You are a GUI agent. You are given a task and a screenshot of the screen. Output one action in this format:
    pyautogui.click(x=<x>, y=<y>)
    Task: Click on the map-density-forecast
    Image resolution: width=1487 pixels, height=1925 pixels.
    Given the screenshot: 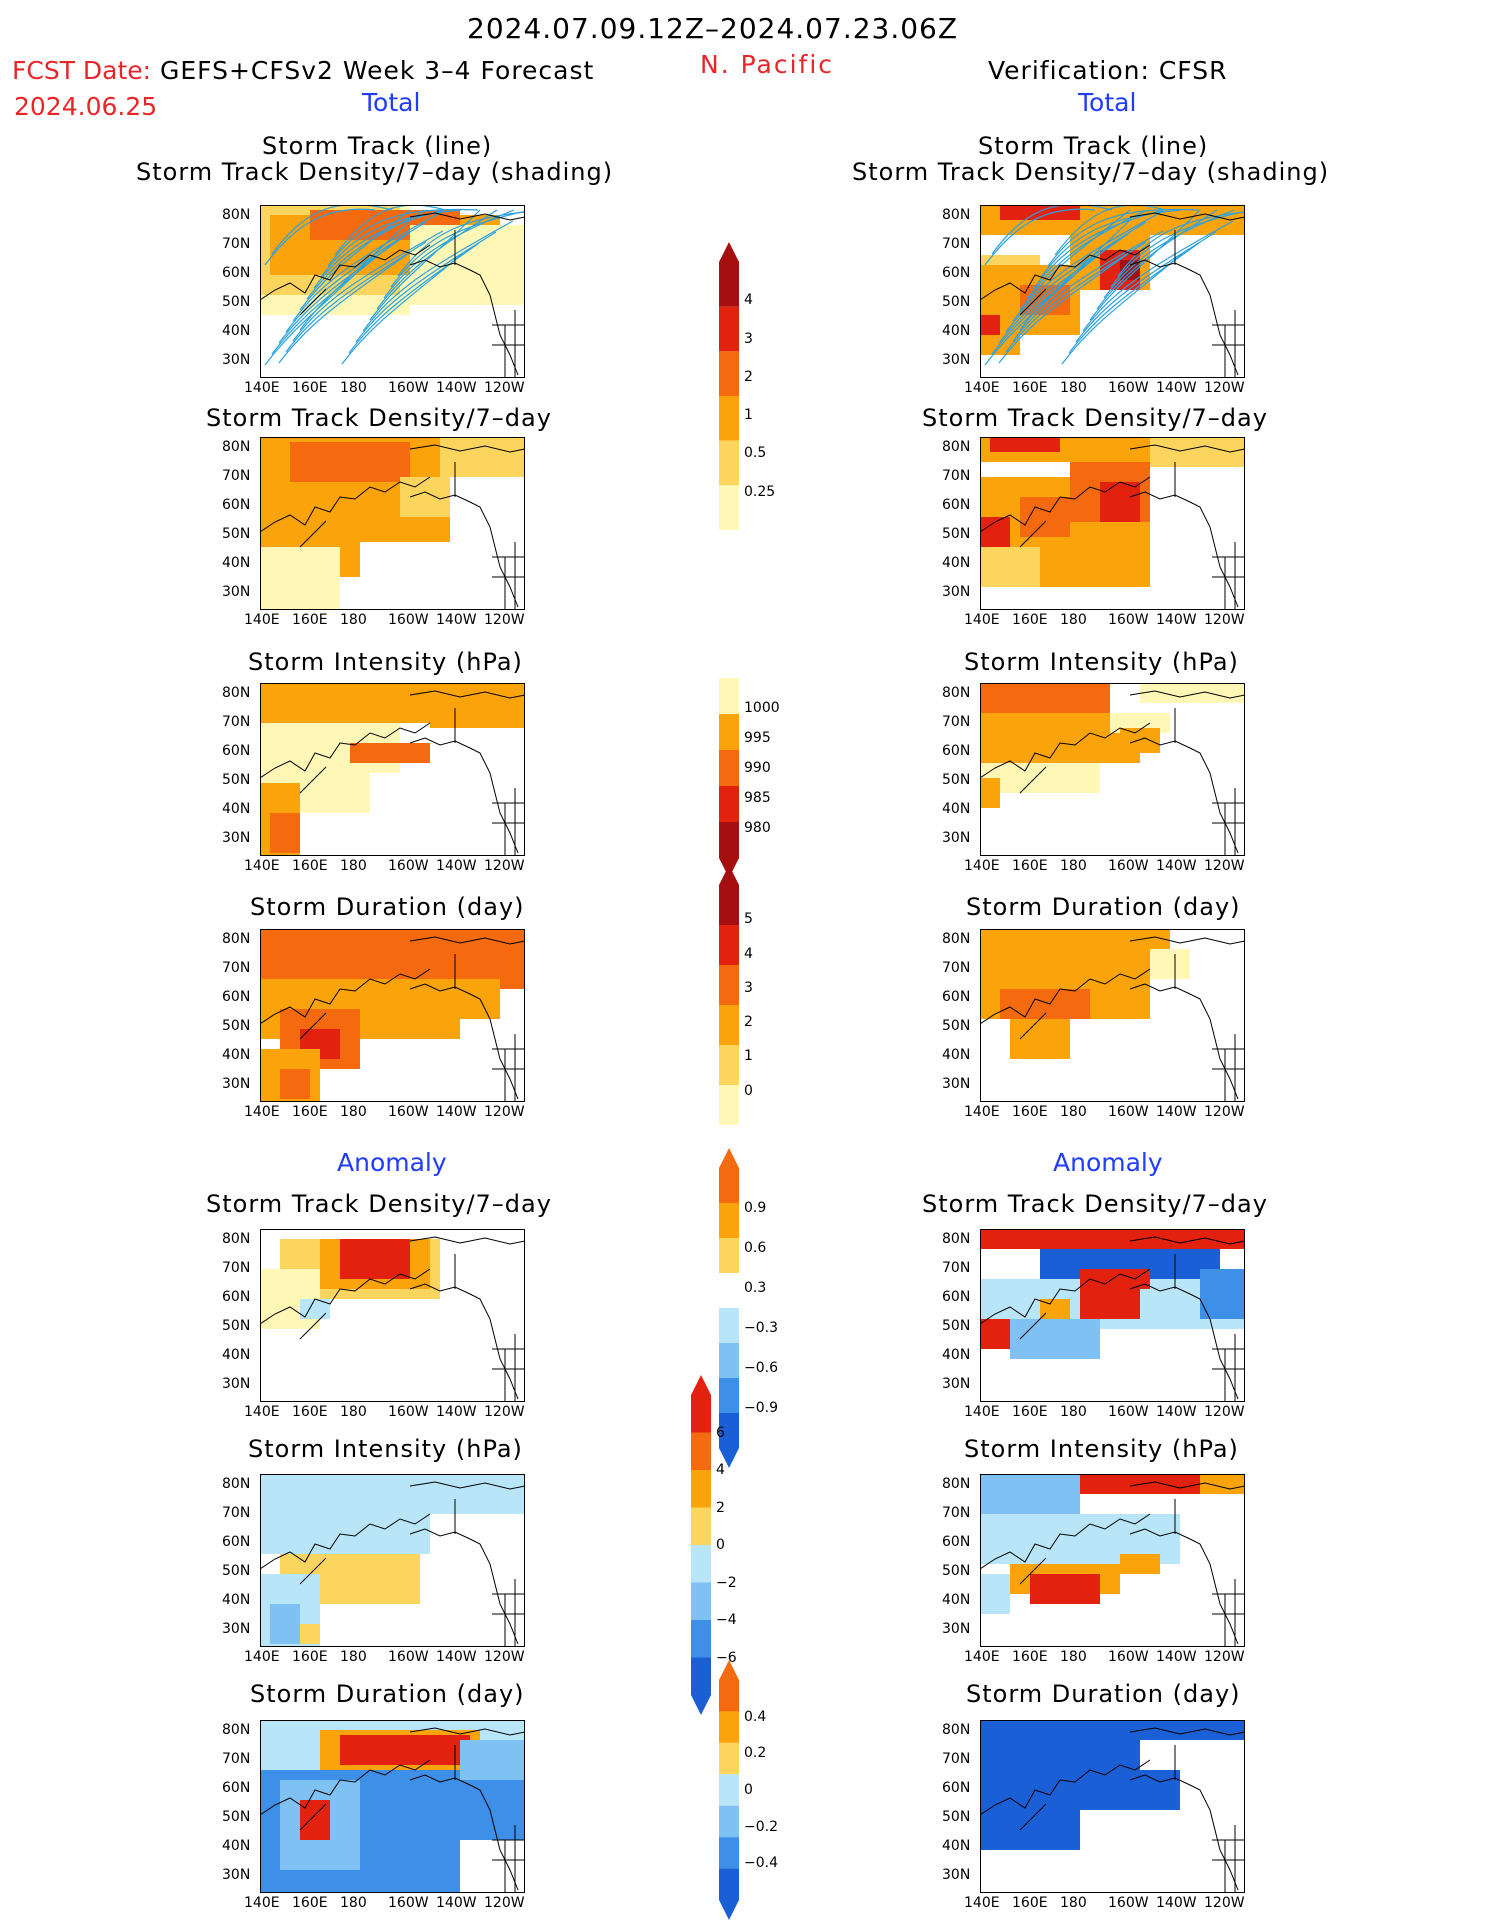 What is the action you would take?
    pyautogui.click(x=392, y=523)
    